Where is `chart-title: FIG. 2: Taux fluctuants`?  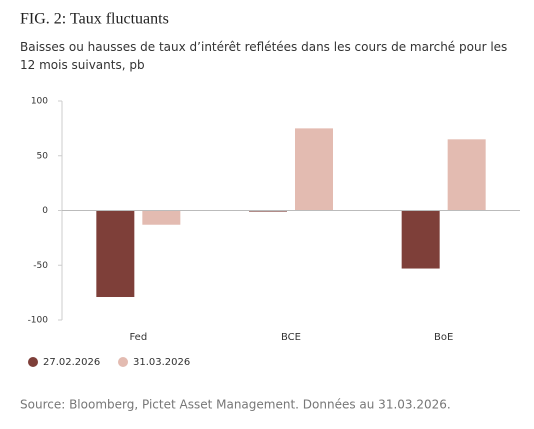
chart-title: FIG. 2: Taux fluctuants is located at coordinates (94, 19).